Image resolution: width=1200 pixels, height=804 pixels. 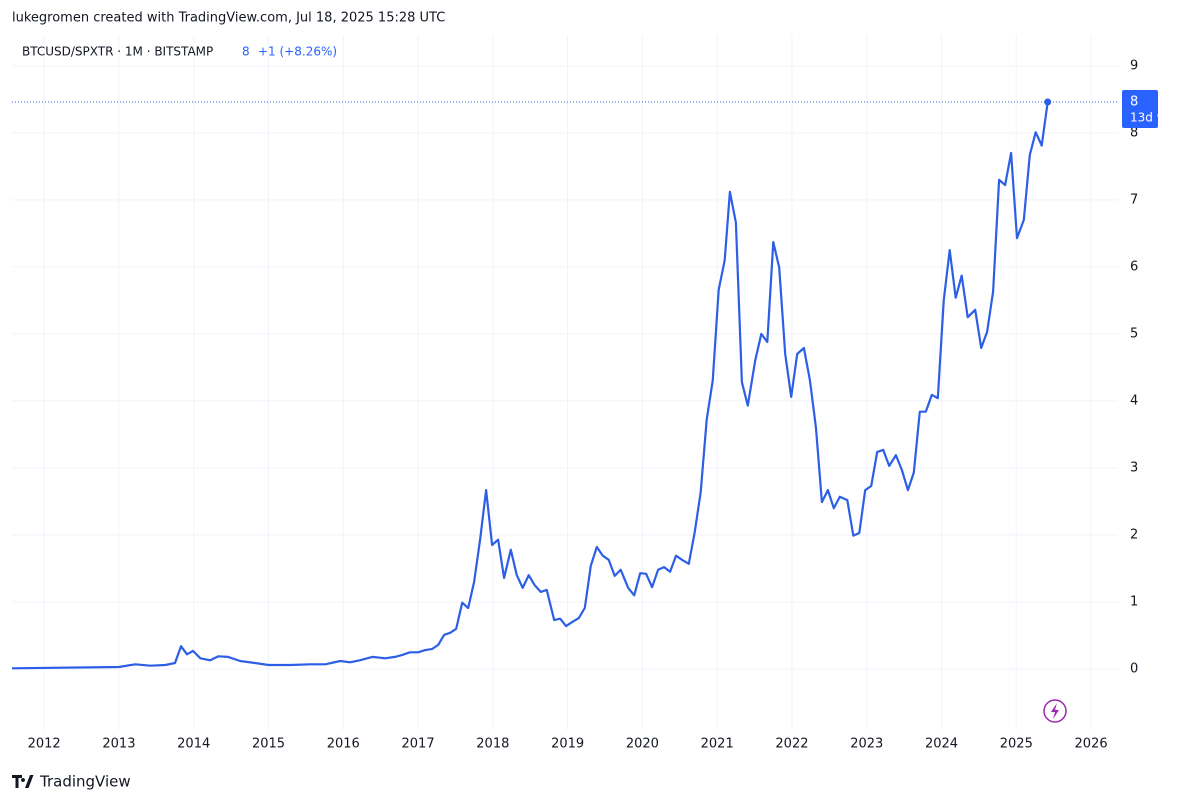 I want to click on x-tick-label: 2013, so click(x=118, y=744).